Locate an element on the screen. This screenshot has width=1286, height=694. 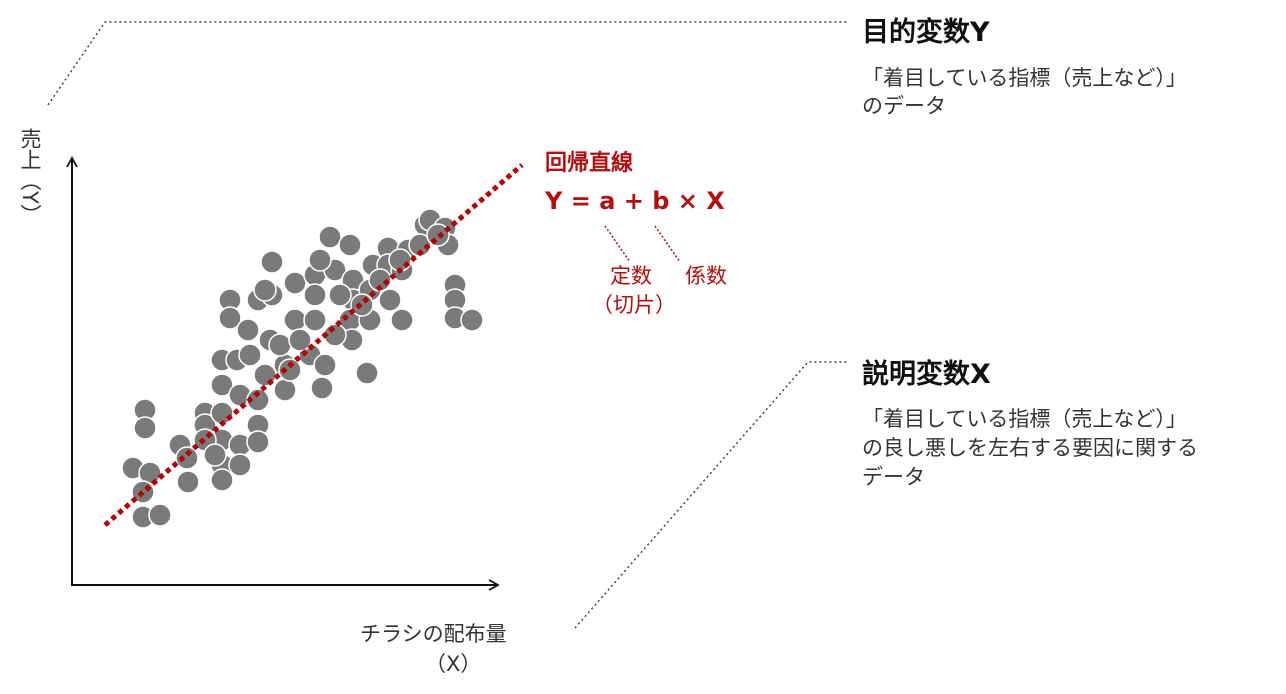
regression-title: 回帰直線 is located at coordinates (589, 163).